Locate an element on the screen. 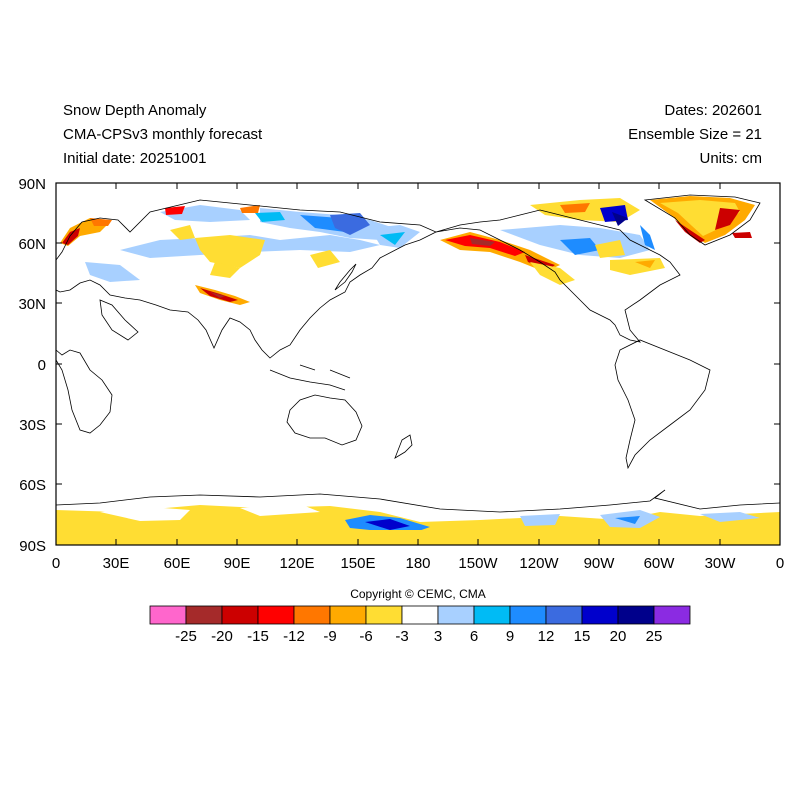 The image size is (800, 800). colorbar-label: -20 is located at coordinates (222, 636).